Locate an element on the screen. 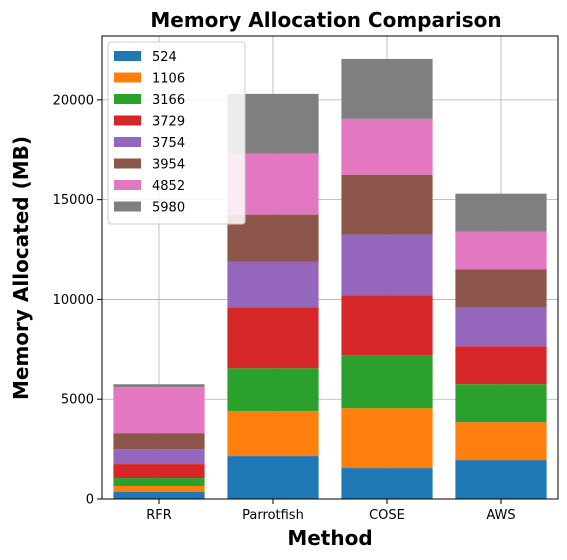  bar-segment-3754-parrotfish is located at coordinates (273, 284).